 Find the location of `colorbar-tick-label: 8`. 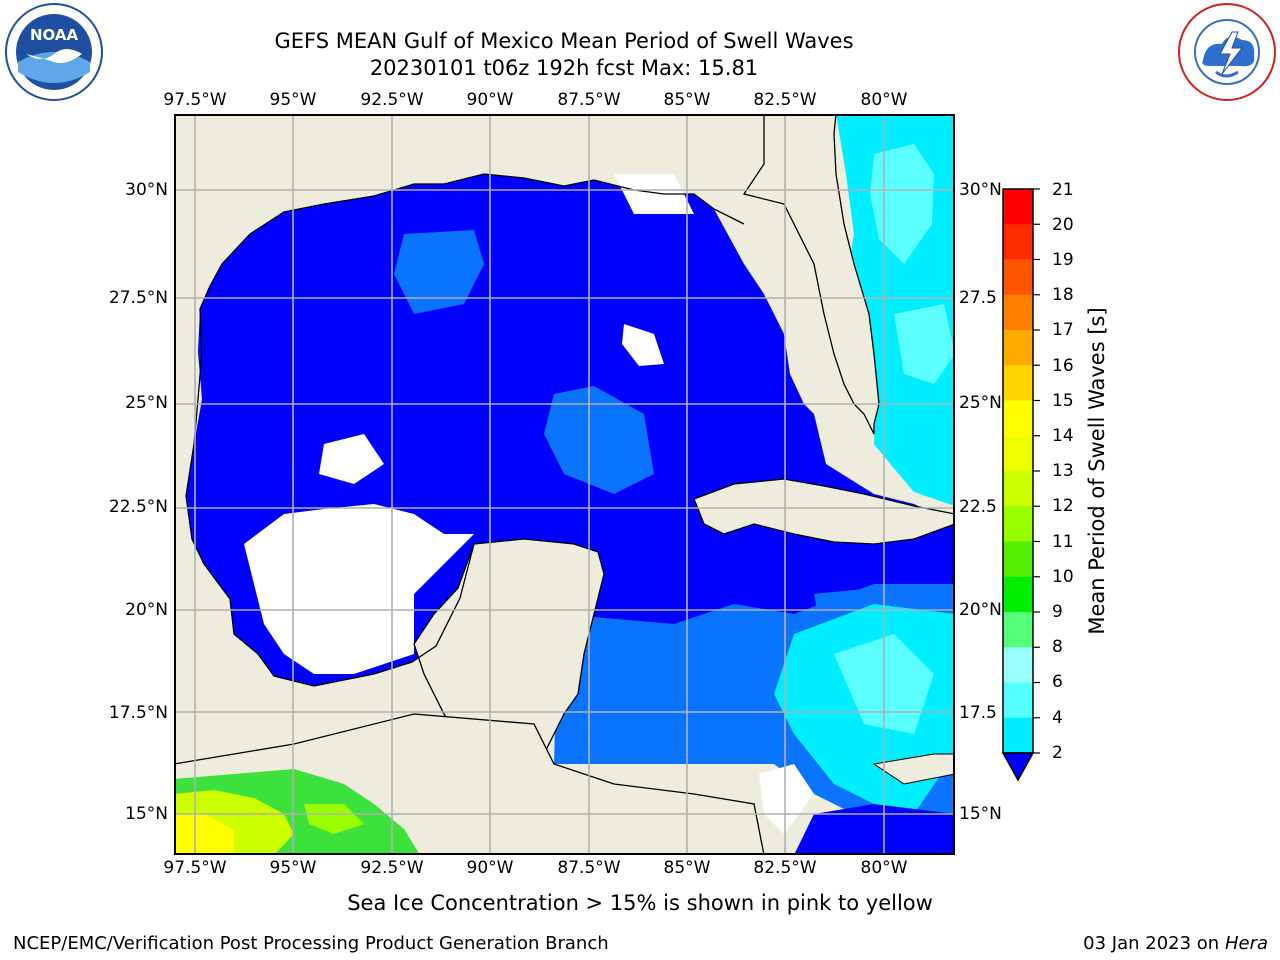

colorbar-tick-label: 8 is located at coordinates (1057, 647).